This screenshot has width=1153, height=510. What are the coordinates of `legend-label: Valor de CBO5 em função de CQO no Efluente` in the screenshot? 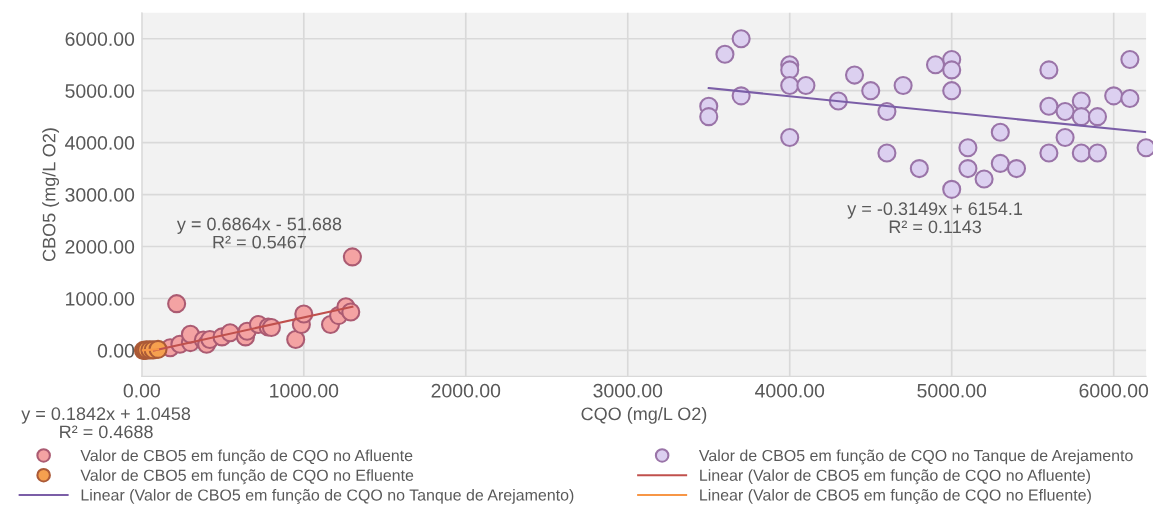 It's located at (247, 477).